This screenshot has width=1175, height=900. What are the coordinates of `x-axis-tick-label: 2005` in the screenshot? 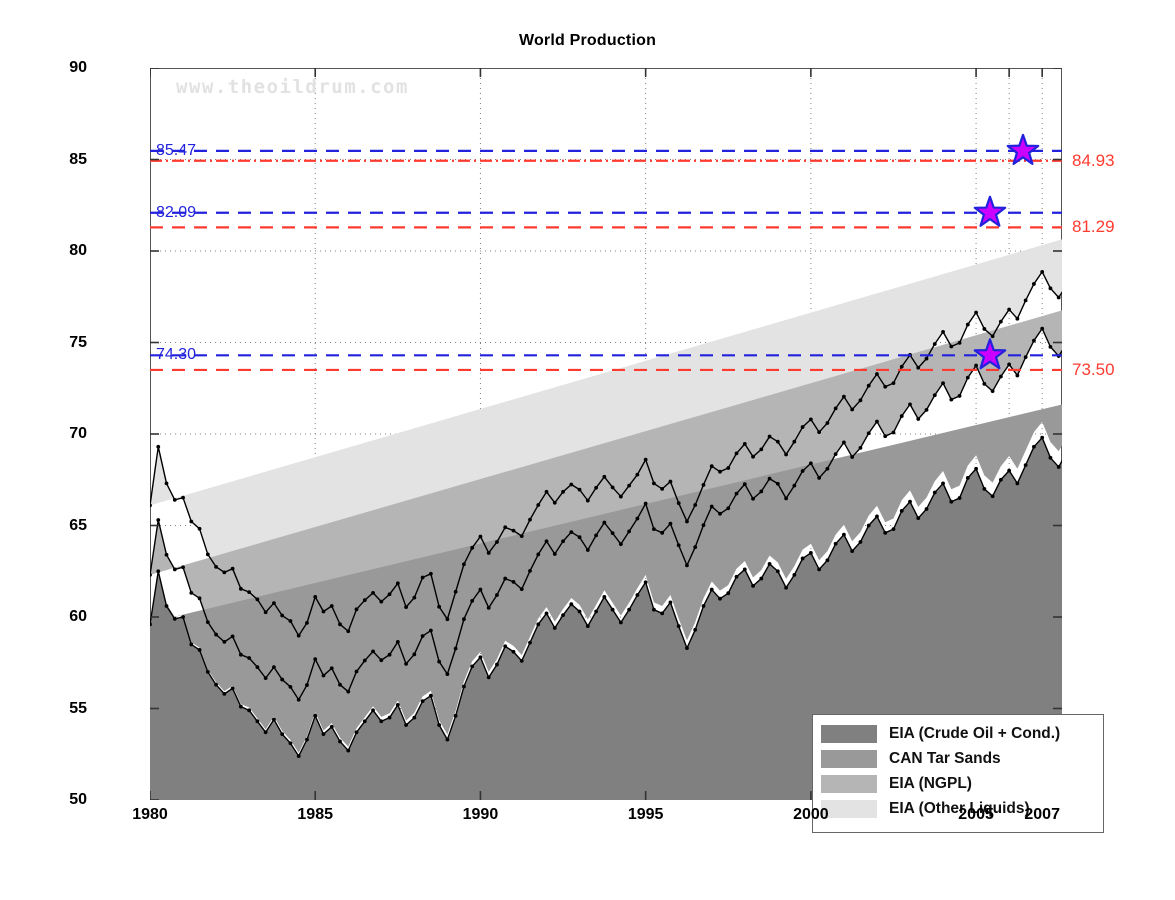 It's located at (976, 814).